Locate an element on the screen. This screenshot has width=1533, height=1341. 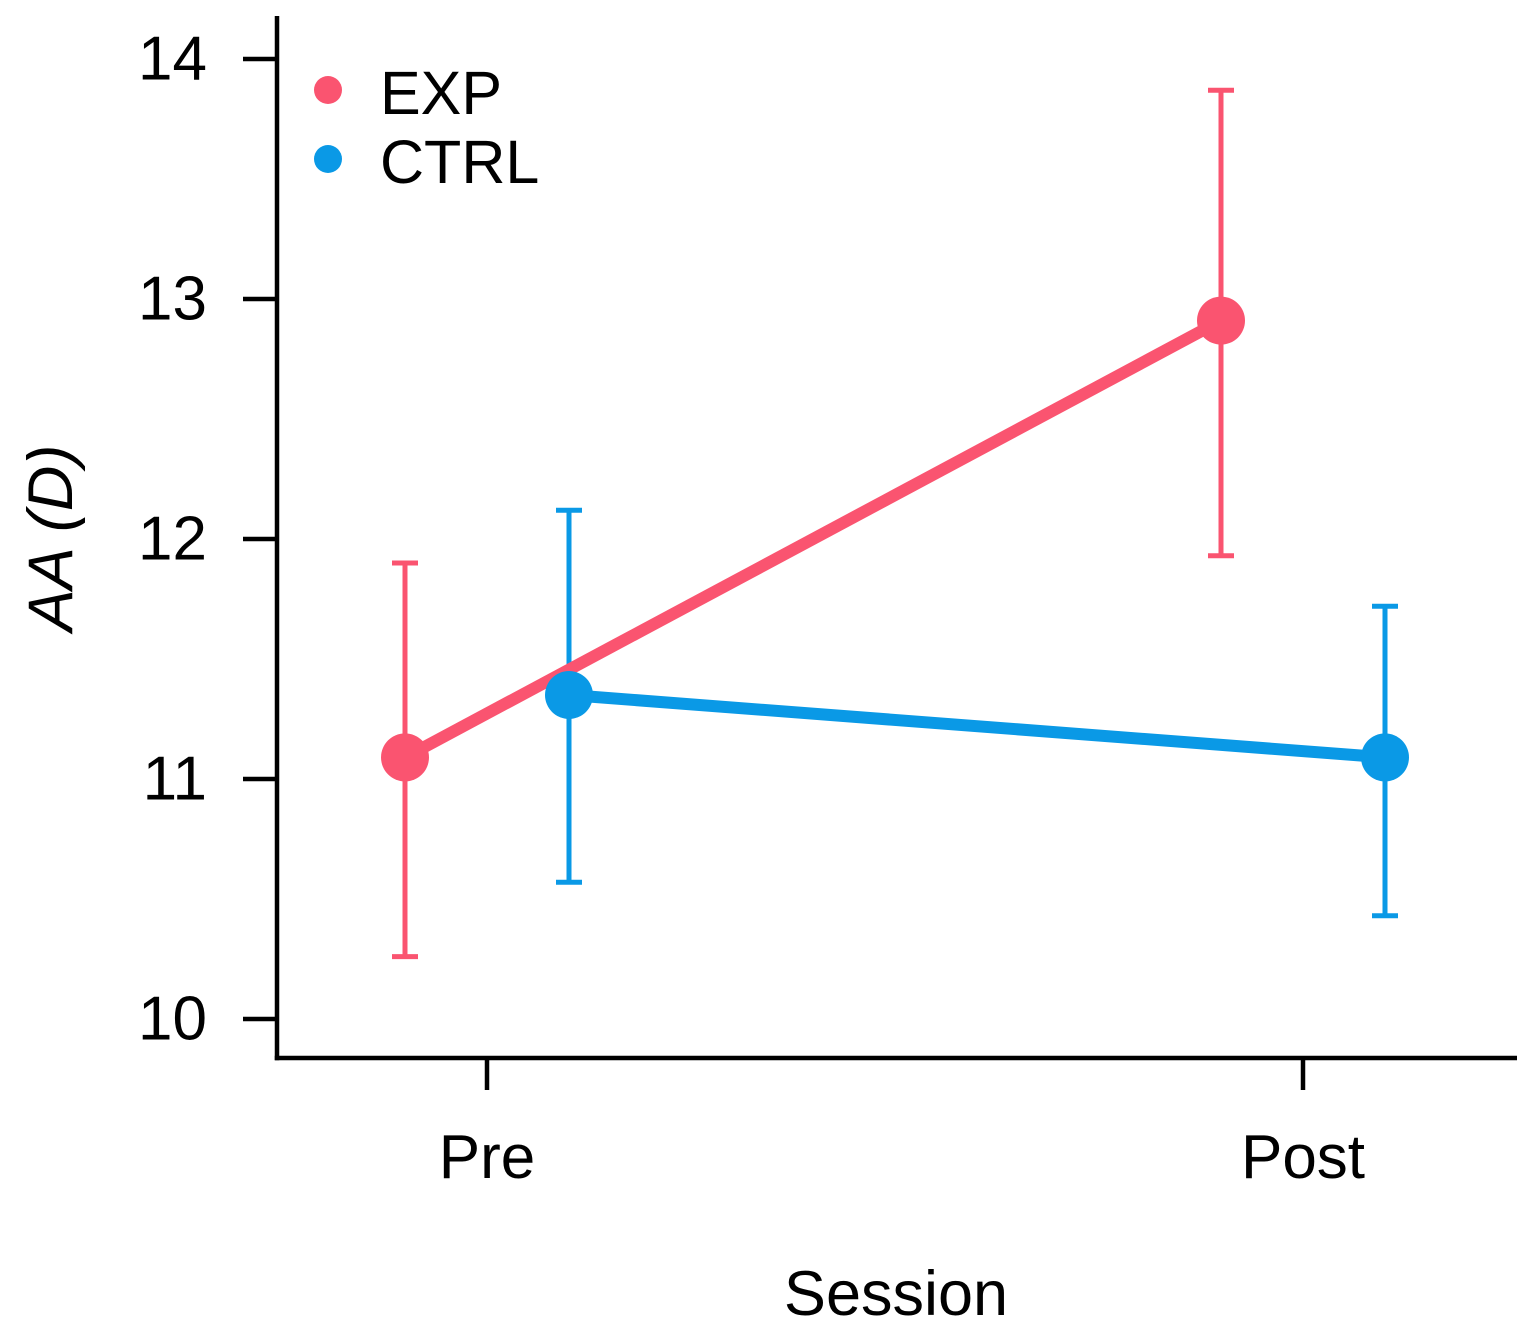
y-tick-label: 14 is located at coordinates (172, 59).